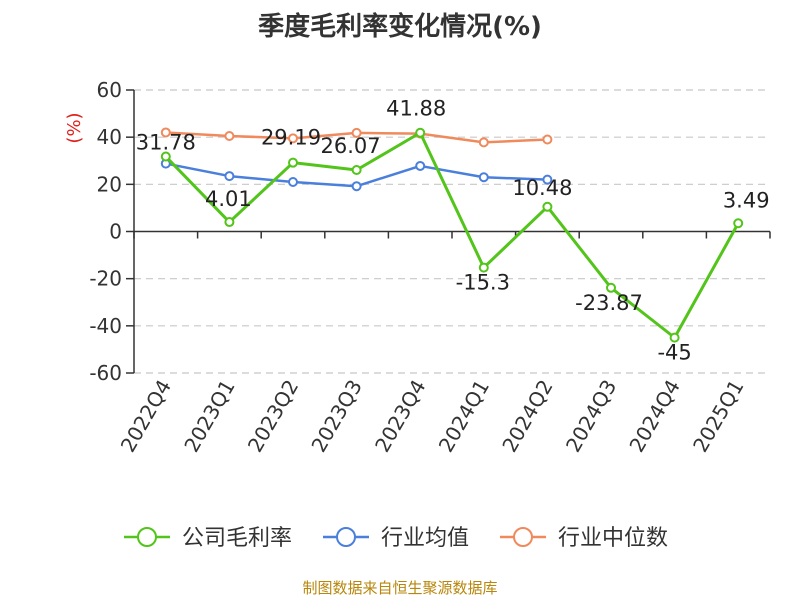 This screenshot has height=600, width=800. What do you see at coordinates (425, 538) in the screenshot?
I see `legend-label: 行业均值` at bounding box center [425, 538].